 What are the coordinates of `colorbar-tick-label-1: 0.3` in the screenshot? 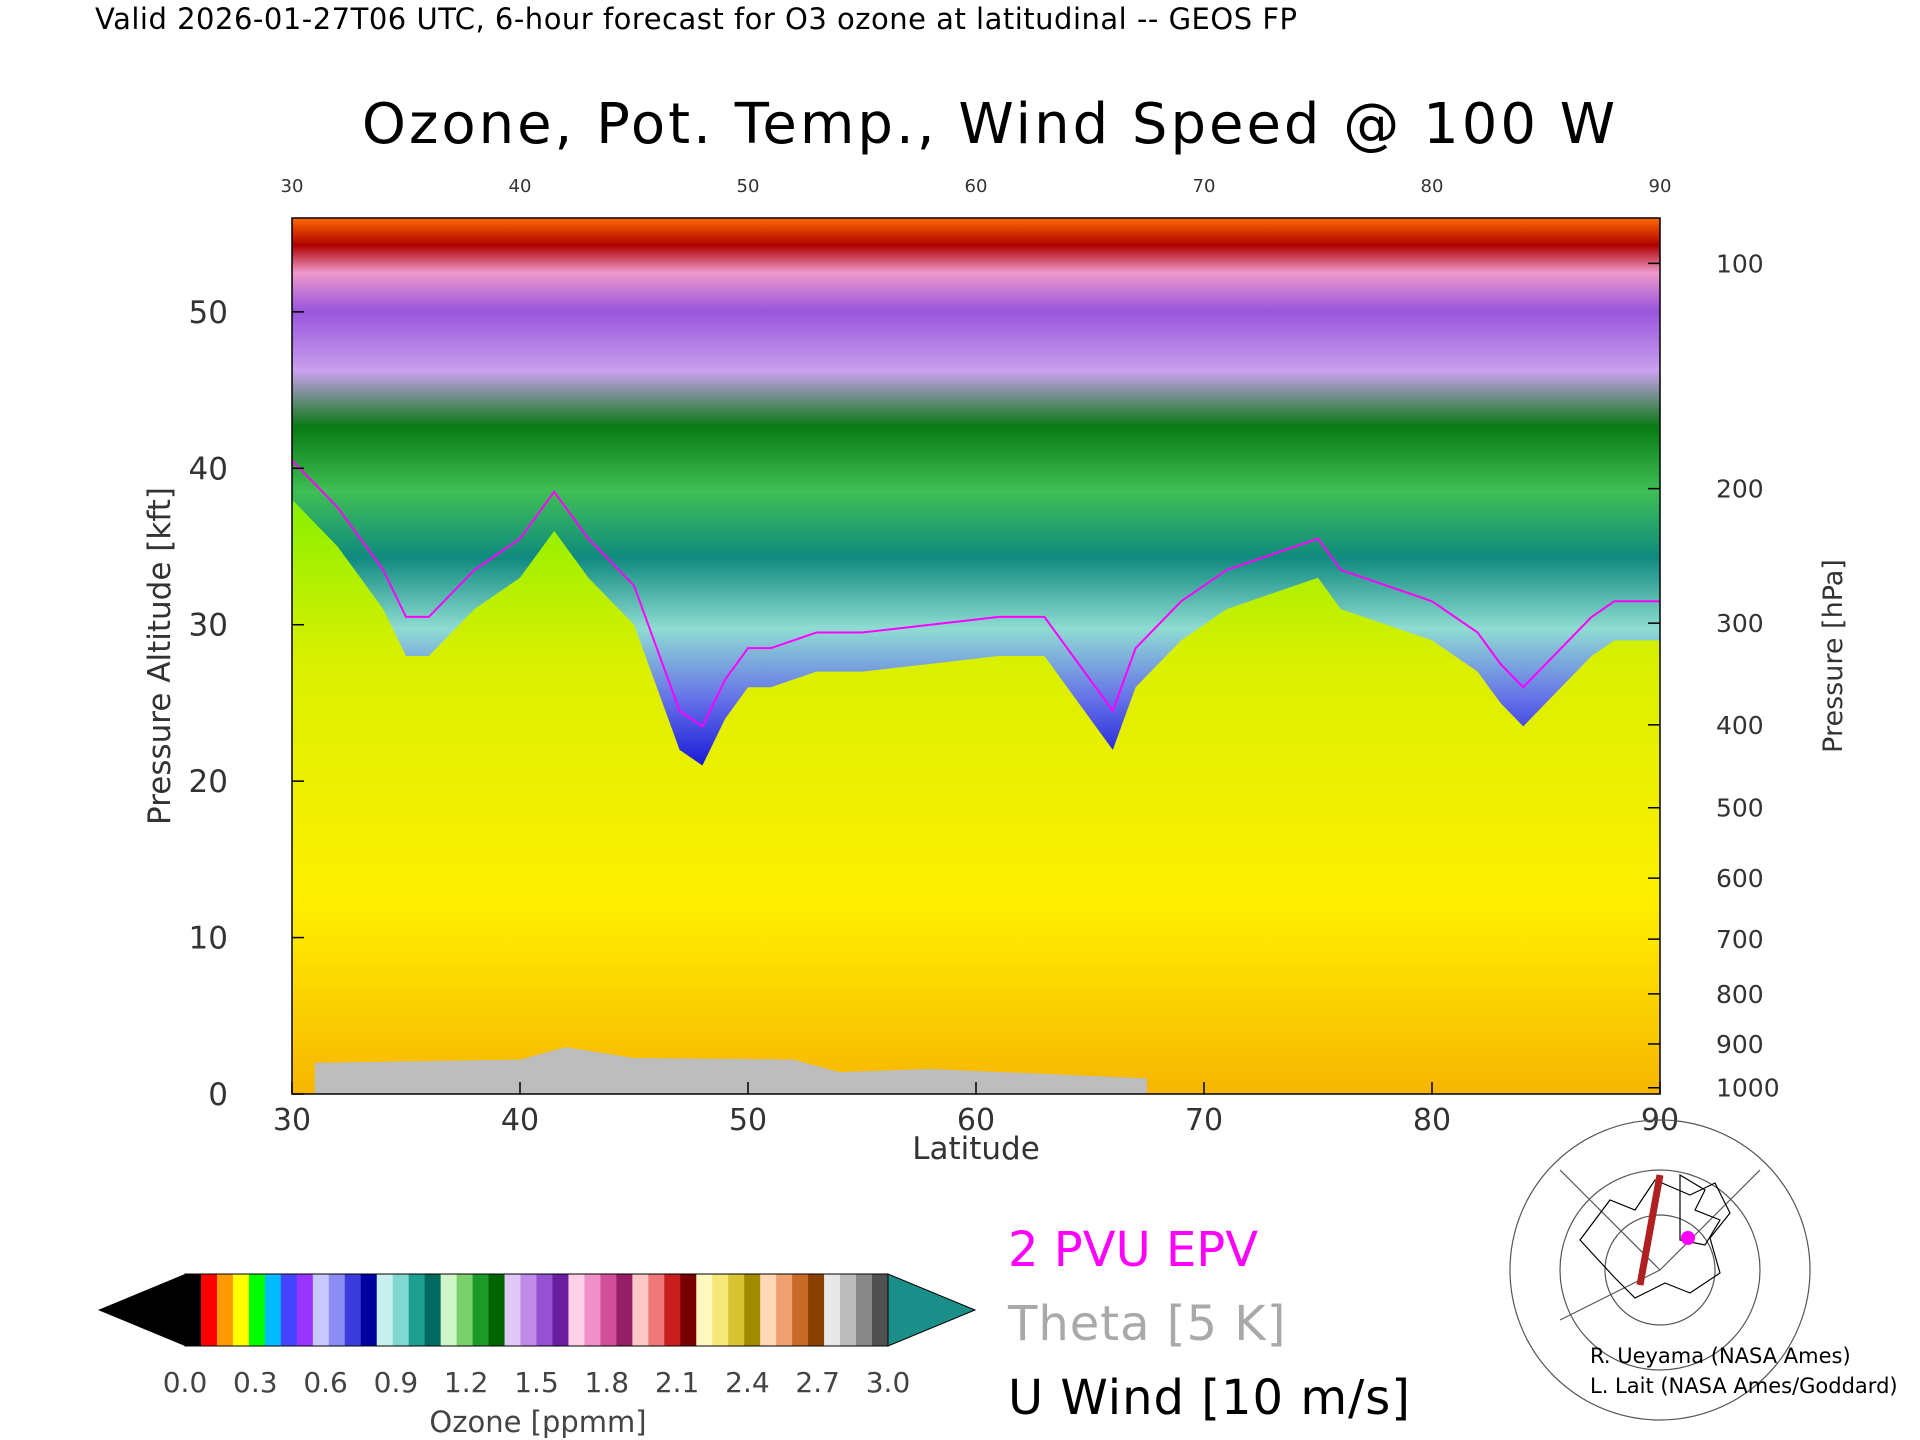 It's located at (255, 1382).